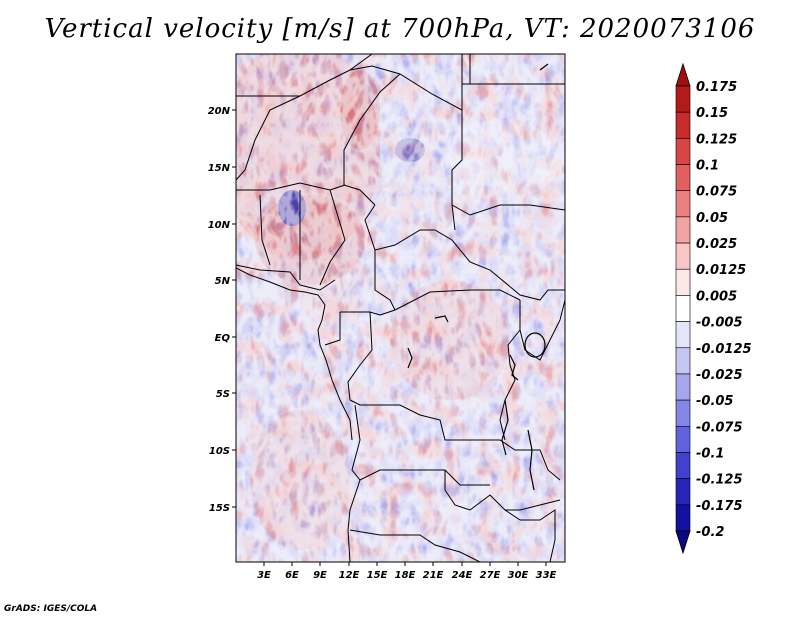  Describe the element at coordinates (349, 575) in the screenshot. I see `lon-label: 12E` at that location.